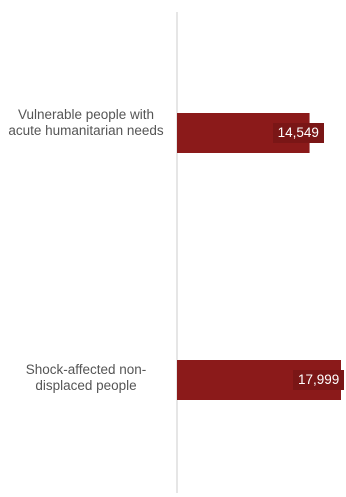 Image resolution: width=346 pixels, height=497 pixels. I want to click on value-label-vulnerable-people: 14,549, so click(298, 133).